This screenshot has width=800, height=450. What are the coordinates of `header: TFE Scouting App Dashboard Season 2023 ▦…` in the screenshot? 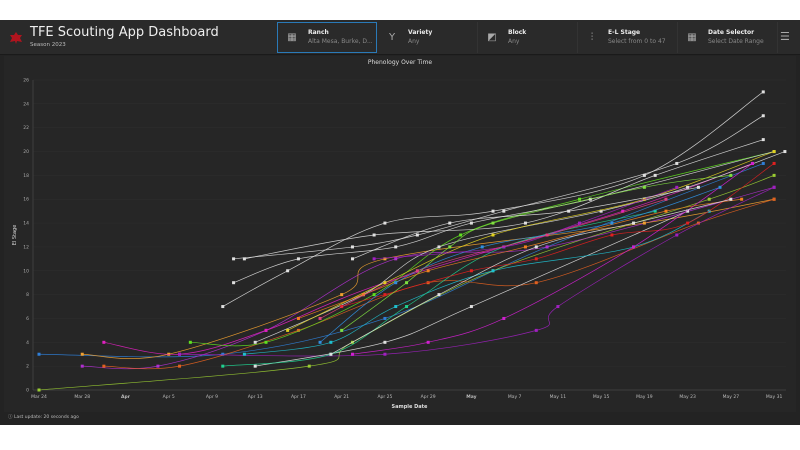 It's located at (400, 37).